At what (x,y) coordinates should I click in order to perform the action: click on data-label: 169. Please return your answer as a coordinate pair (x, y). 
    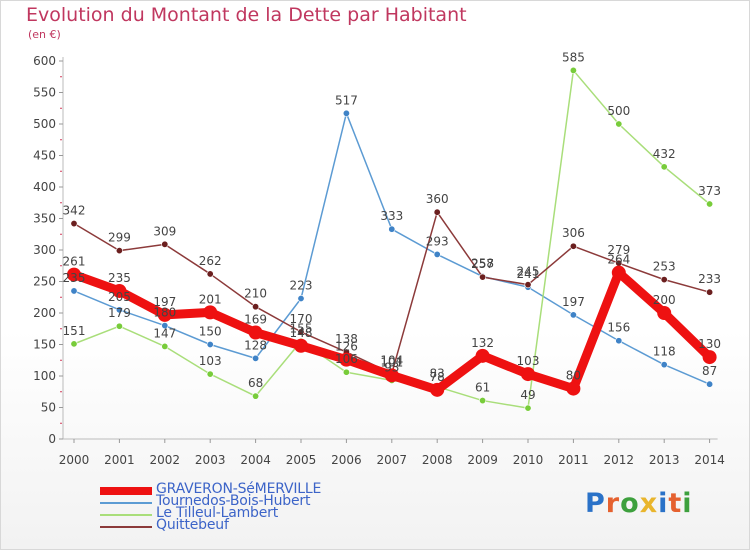
    Looking at the image, I should click on (255, 320).